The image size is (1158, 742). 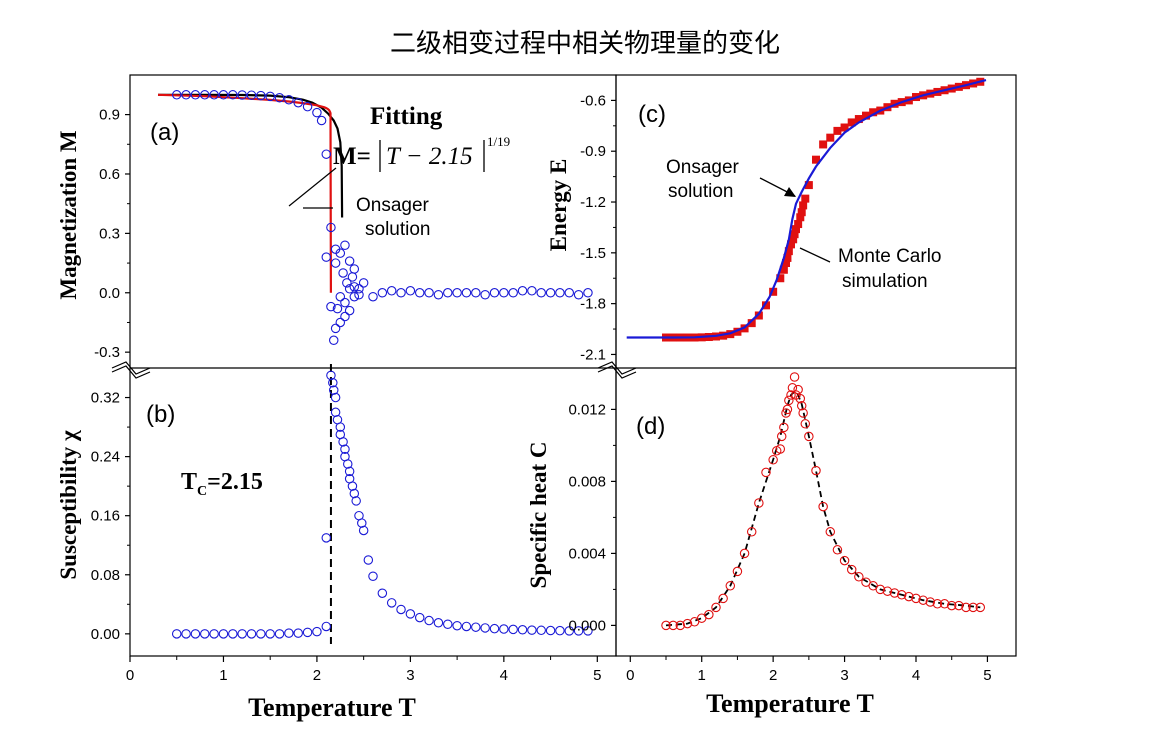 I want to click on panel-label-d: (d), so click(x=650, y=426).